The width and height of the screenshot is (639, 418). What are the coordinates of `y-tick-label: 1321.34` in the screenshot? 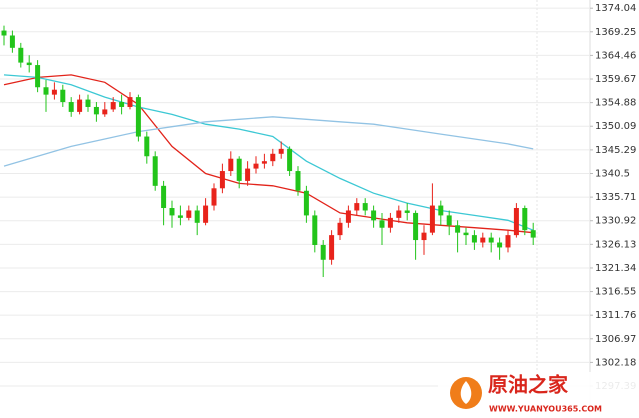 It's located at (615, 268).